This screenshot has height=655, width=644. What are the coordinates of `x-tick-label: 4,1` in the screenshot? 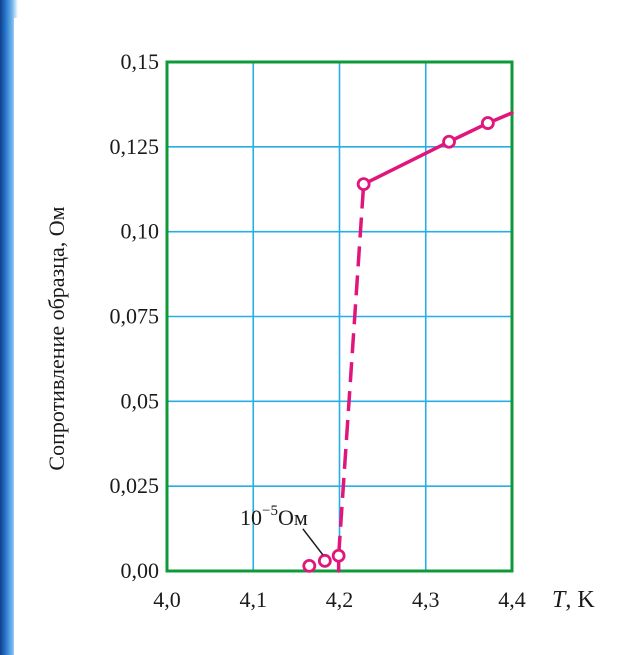 It's located at (254, 599).